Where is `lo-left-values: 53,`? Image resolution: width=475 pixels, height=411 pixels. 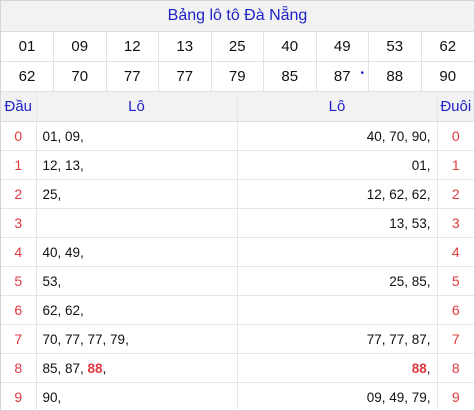 lo-left-values: 53, is located at coordinates (137, 281).